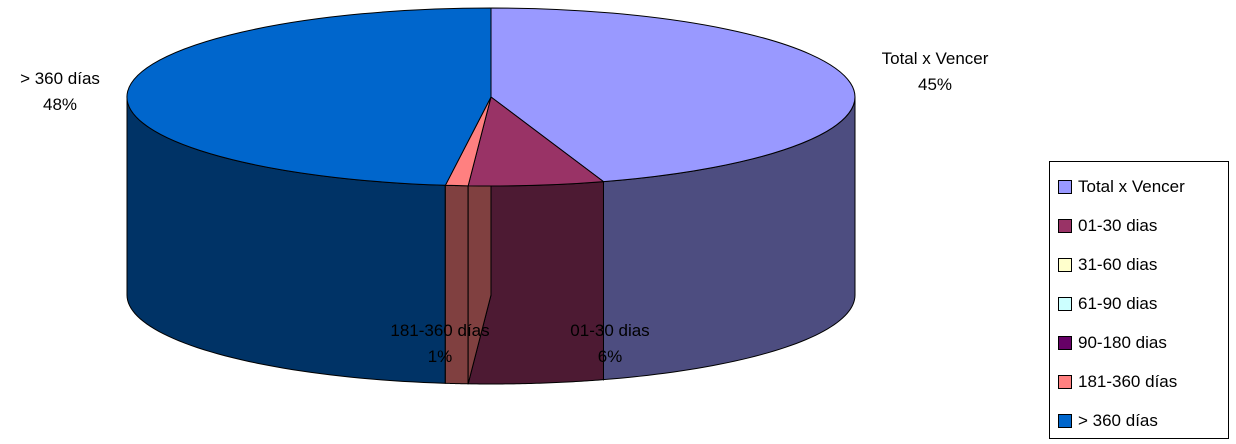  Describe the element at coordinates (1131, 186) in the screenshot. I see `legend-label: Total x Vencer` at that location.